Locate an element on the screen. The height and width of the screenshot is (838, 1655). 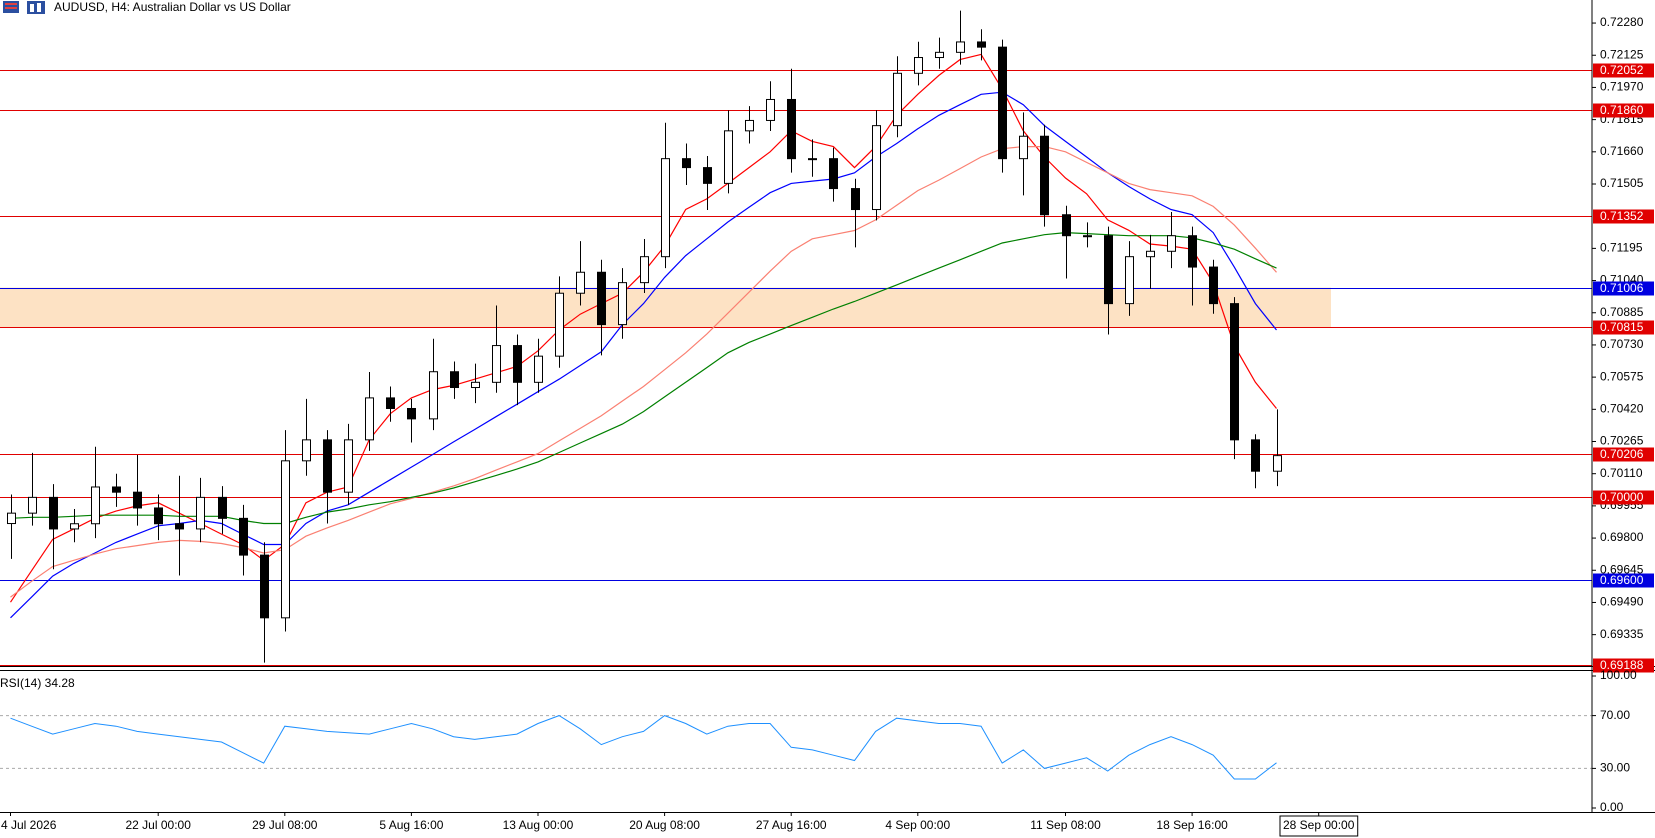
y-tick-label: 0.71660 is located at coordinates (1622, 151).